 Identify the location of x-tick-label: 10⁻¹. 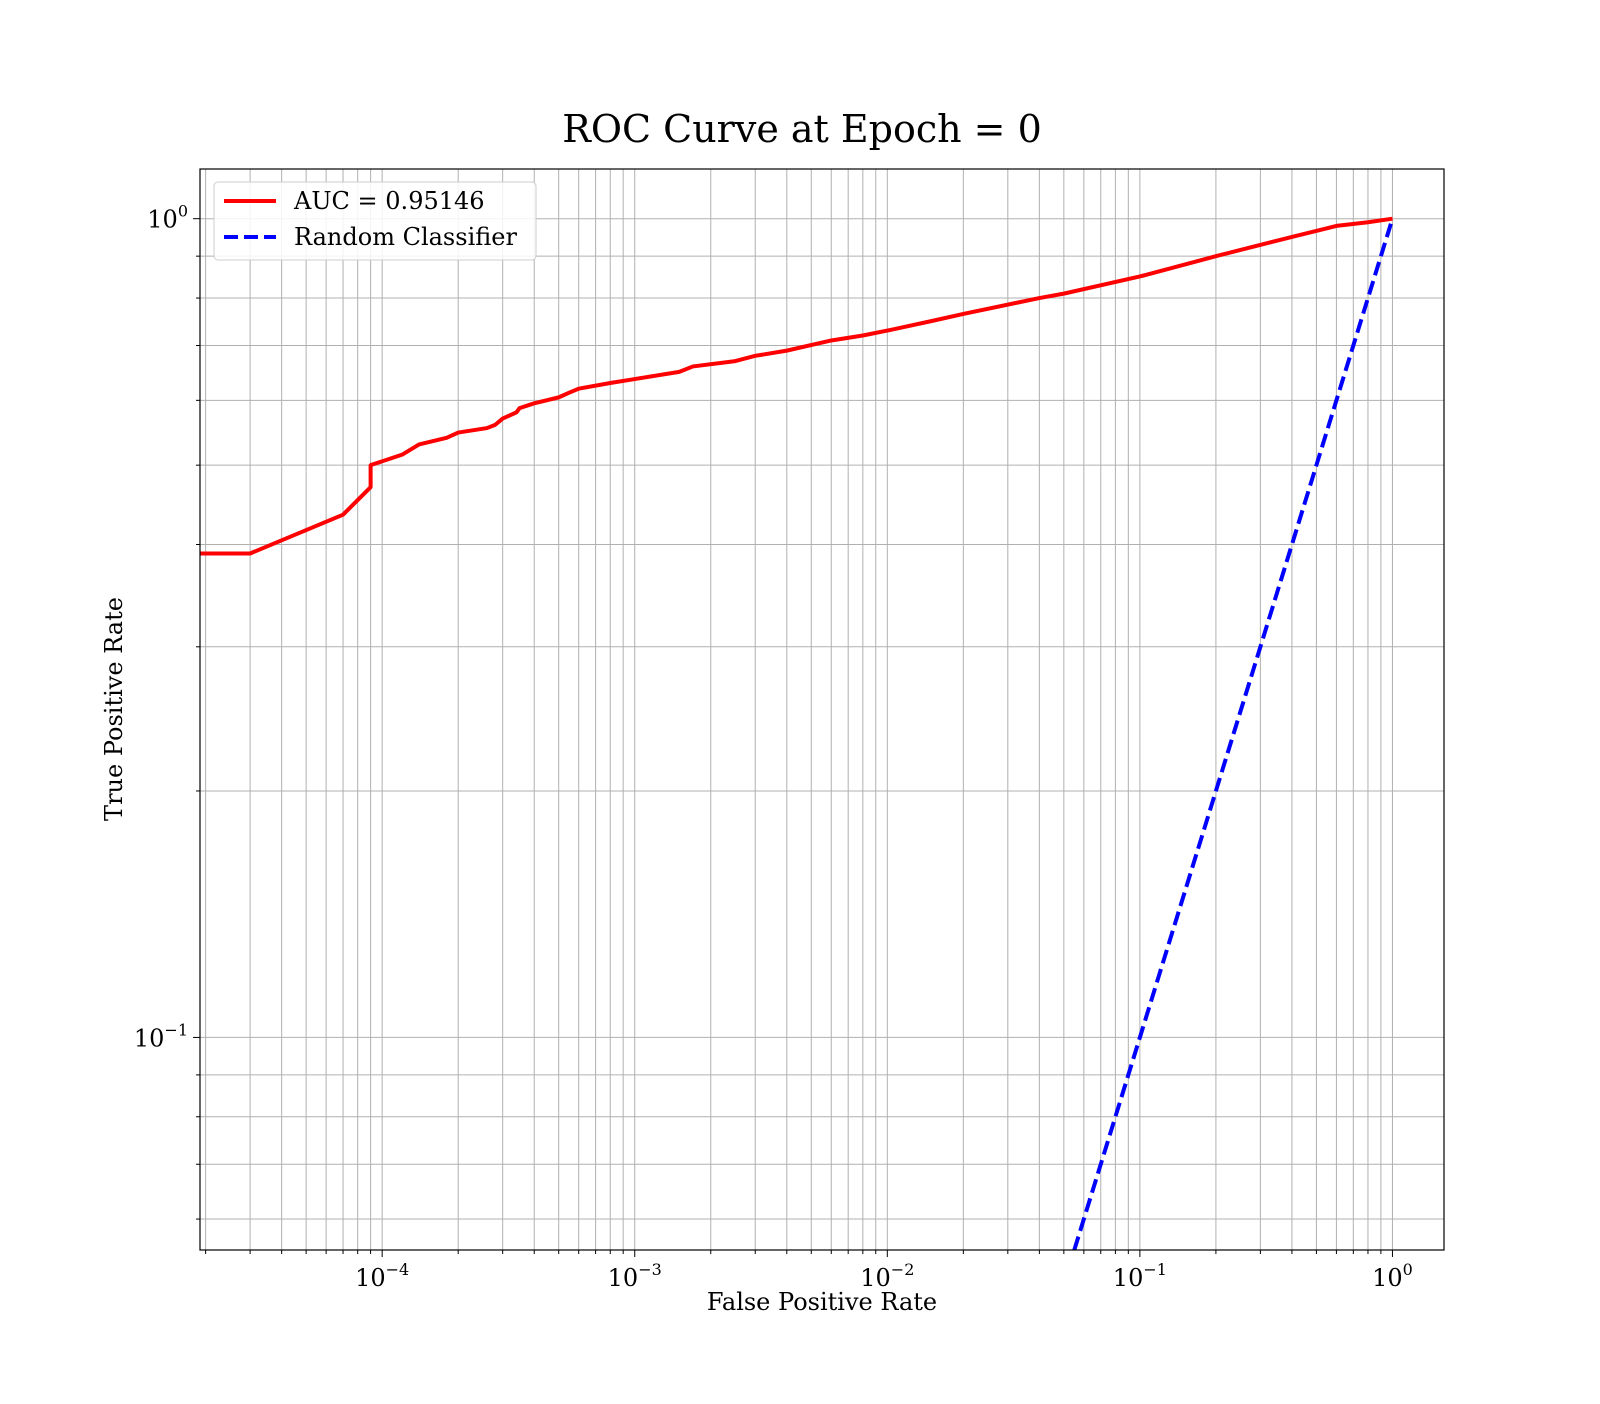
(1140, 1276).